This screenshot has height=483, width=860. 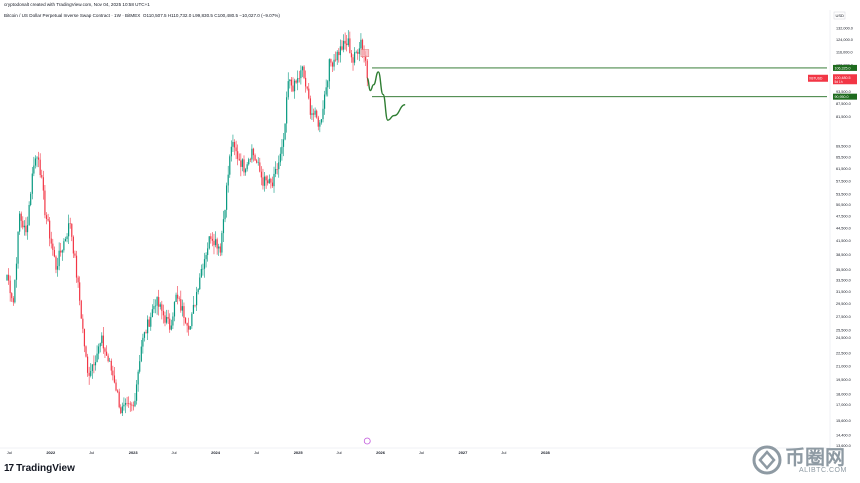 What do you see at coordinates (843, 354) in the screenshot?
I see `y-tick-label: 22,500.0` at bounding box center [843, 354].